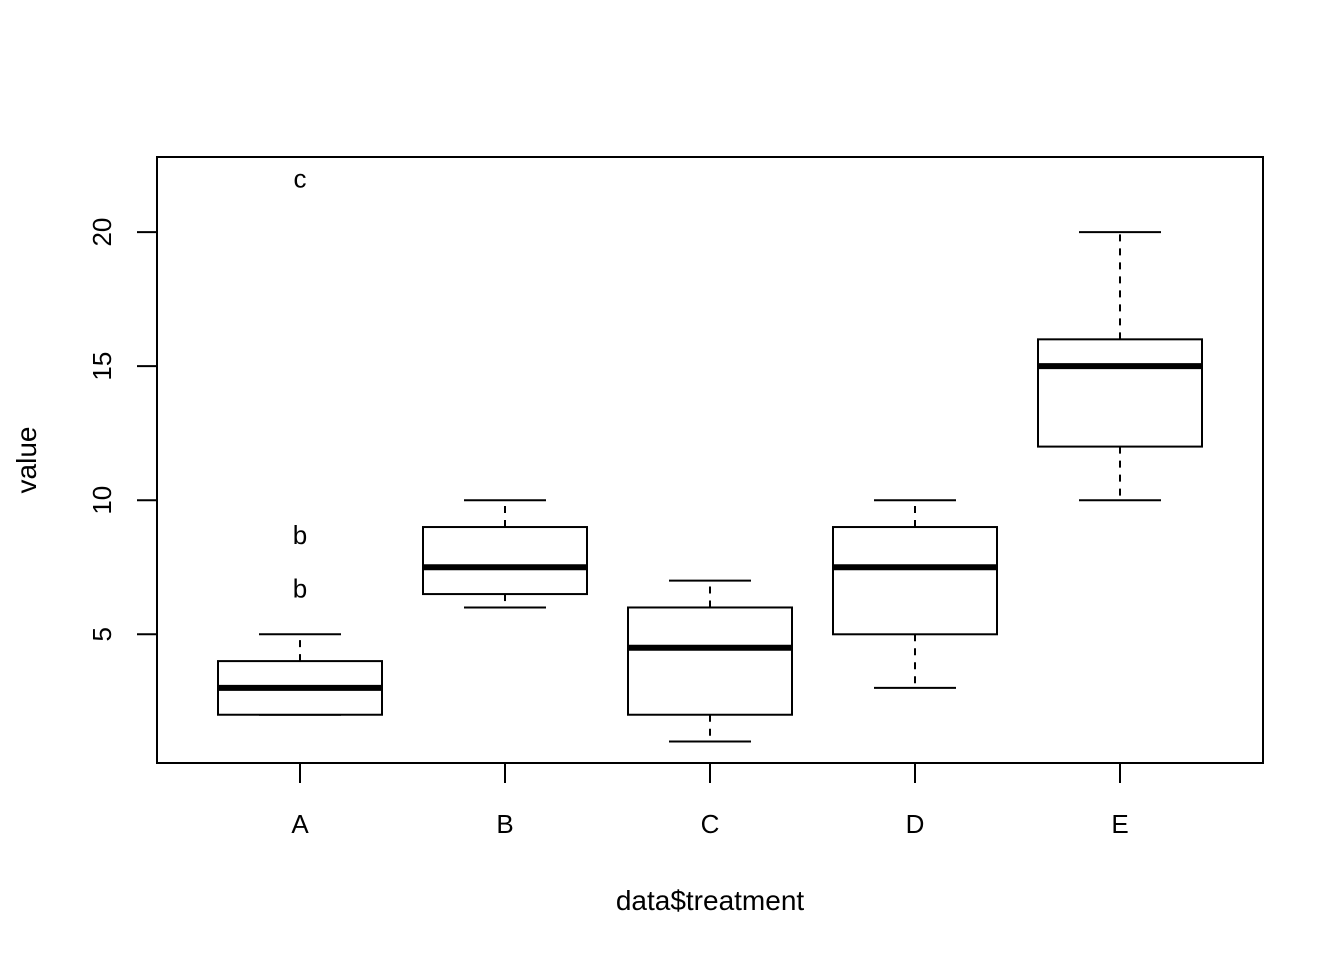 Image resolution: width=1344 pixels, height=960 pixels. What do you see at coordinates (26, 460) in the screenshot?
I see `y-axis-title: value` at bounding box center [26, 460].